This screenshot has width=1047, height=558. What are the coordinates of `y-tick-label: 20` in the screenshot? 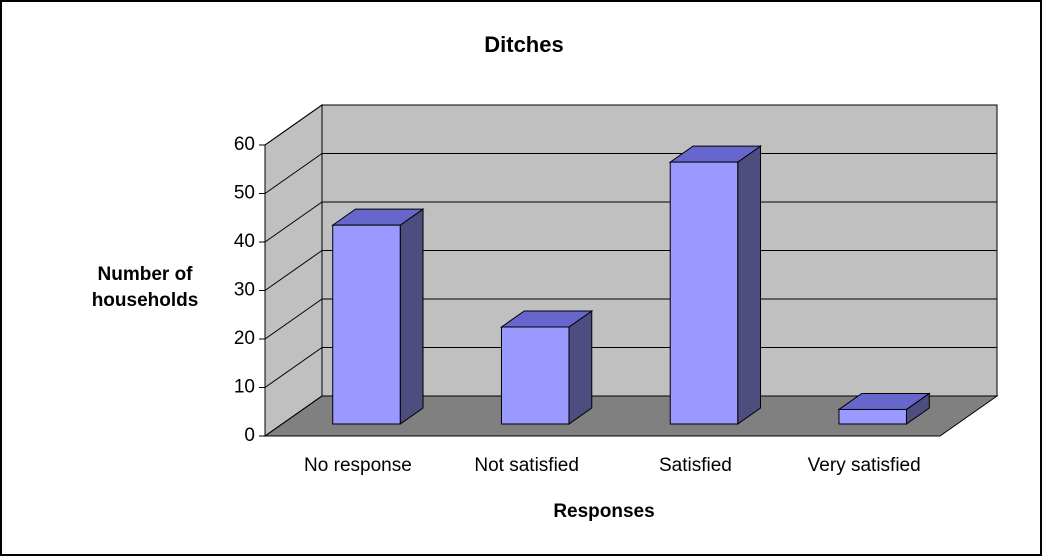 It's located at (244, 338).